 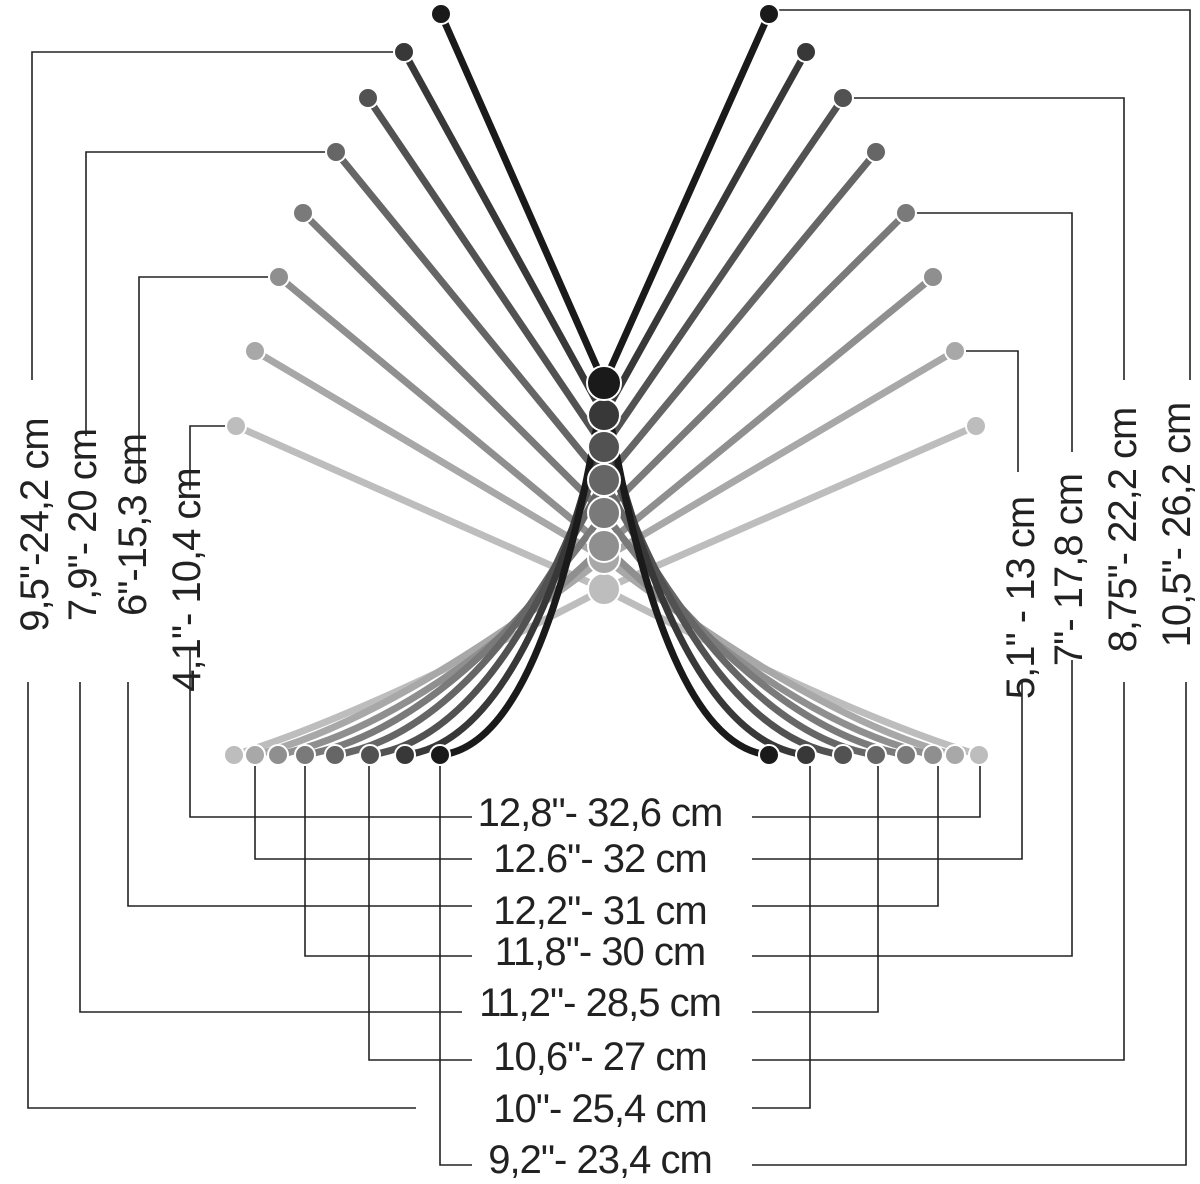 I want to click on width-label-8: 9,2"- 23,4 cm, so click(x=600, y=1160).